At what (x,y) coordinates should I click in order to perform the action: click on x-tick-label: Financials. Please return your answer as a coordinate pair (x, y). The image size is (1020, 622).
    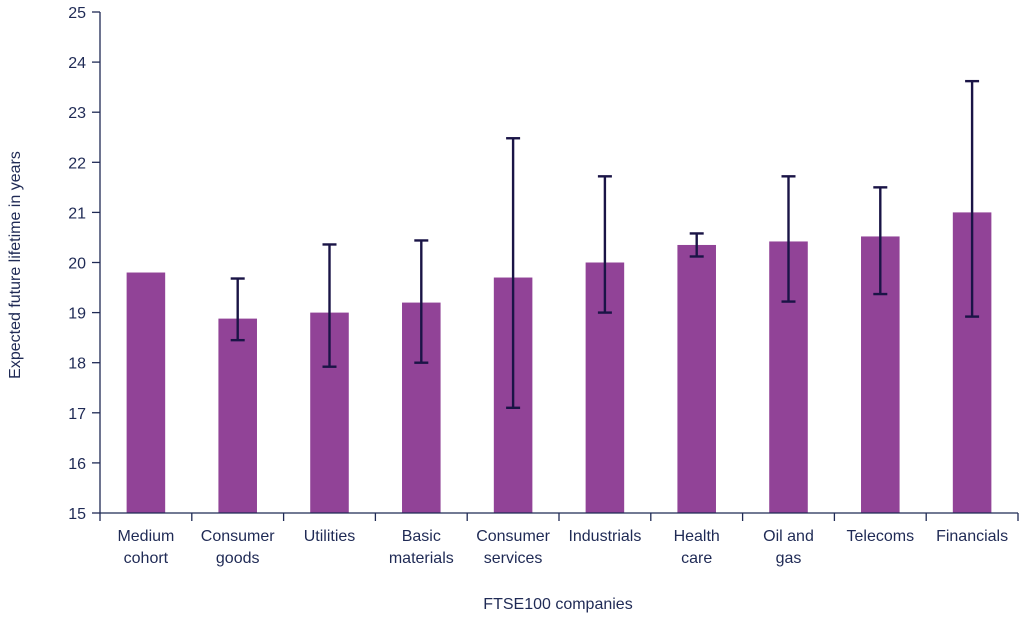
    Looking at the image, I should click on (972, 536).